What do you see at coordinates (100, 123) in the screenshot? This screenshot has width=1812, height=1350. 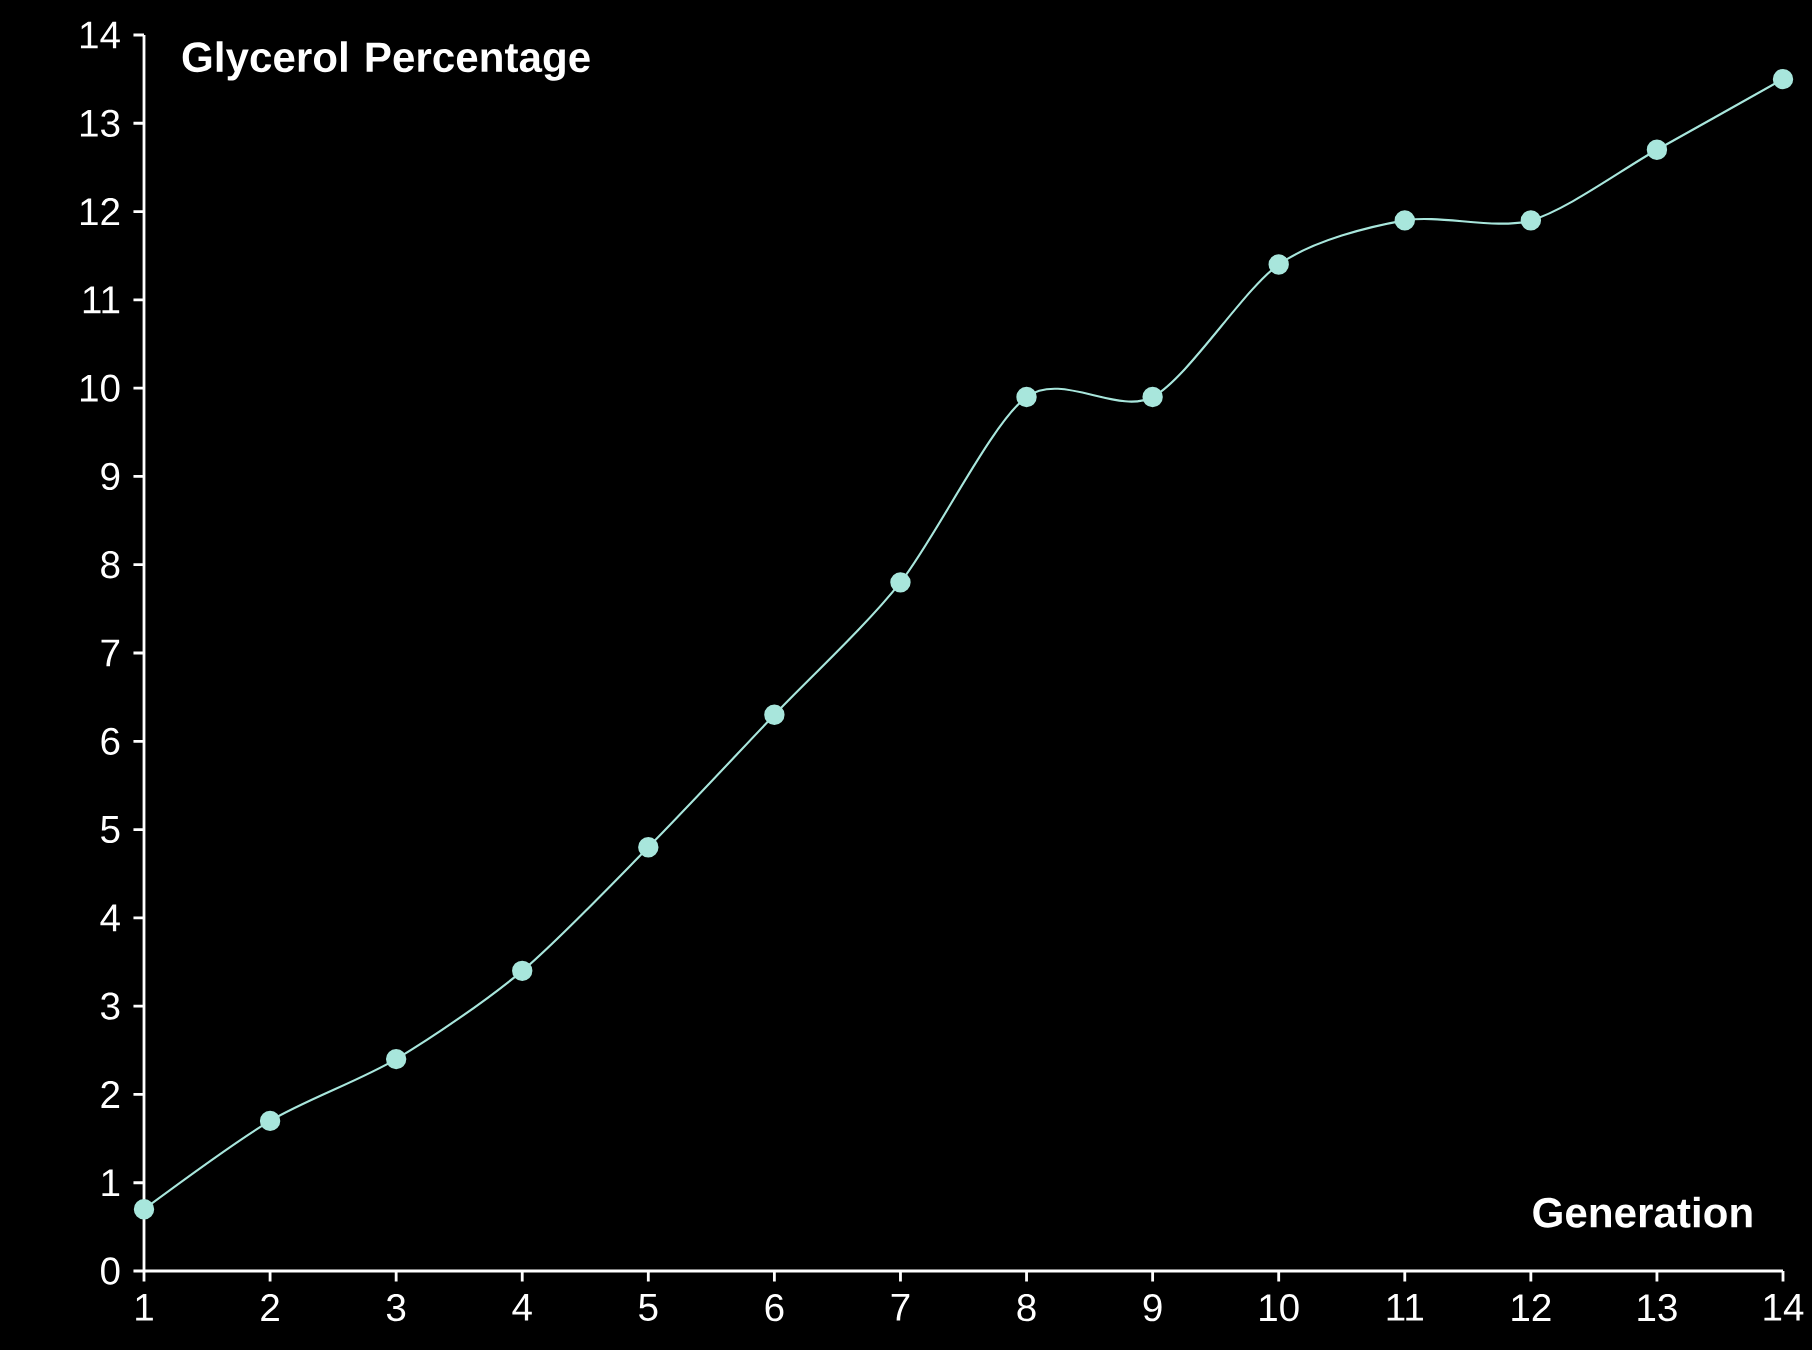 I see `y-tick-label: 13` at bounding box center [100, 123].